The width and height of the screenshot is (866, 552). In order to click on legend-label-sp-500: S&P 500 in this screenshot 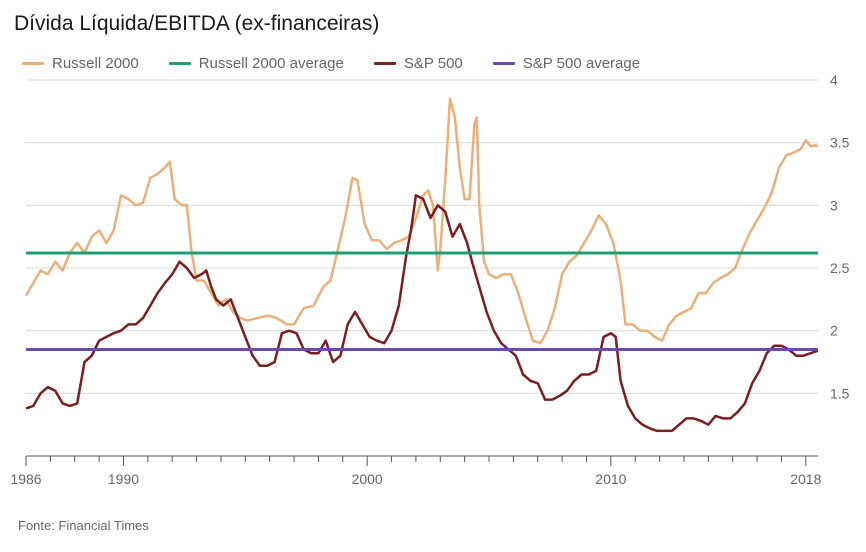, I will do `click(433, 63)`.